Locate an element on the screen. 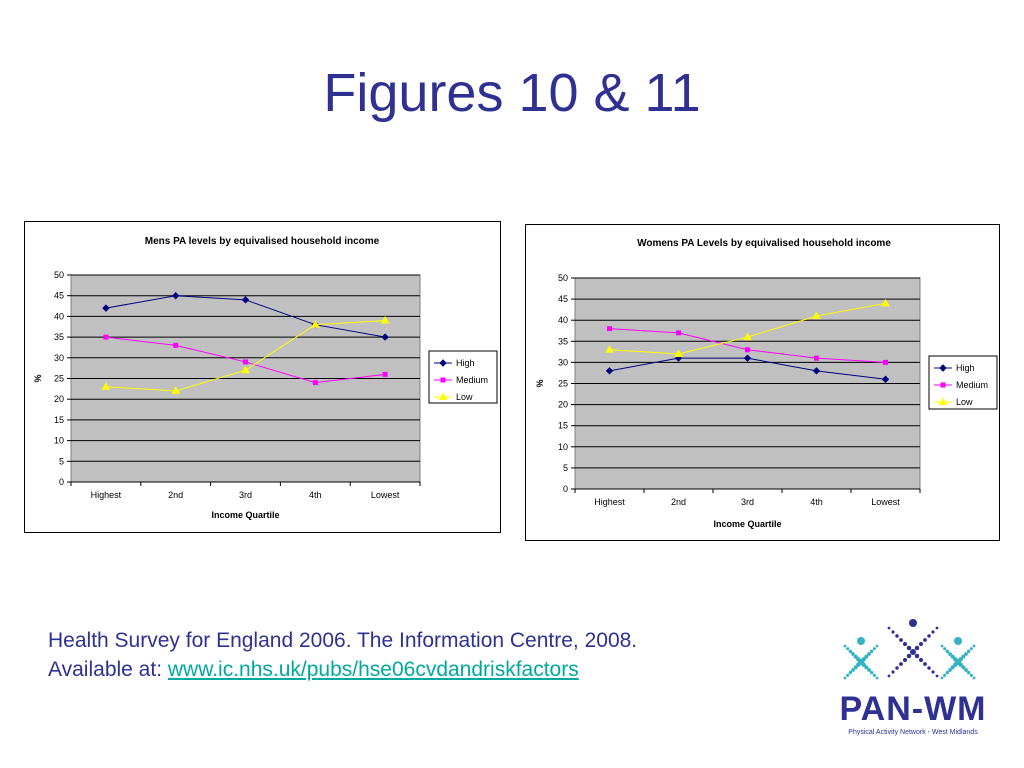  womens-chart-series-low-point is located at coordinates (885, 302).